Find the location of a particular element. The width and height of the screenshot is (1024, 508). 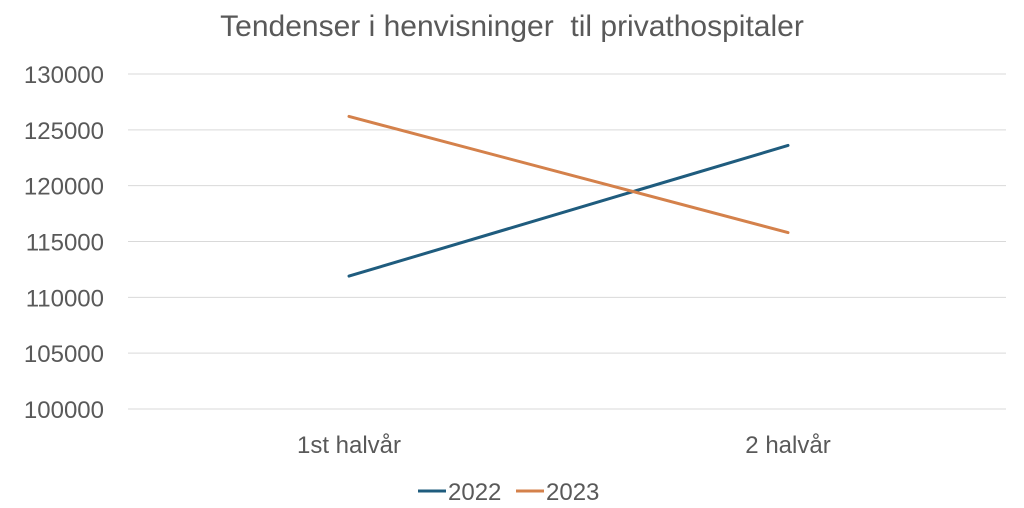

x-tick-label: 1st halvår is located at coordinates (349, 445).